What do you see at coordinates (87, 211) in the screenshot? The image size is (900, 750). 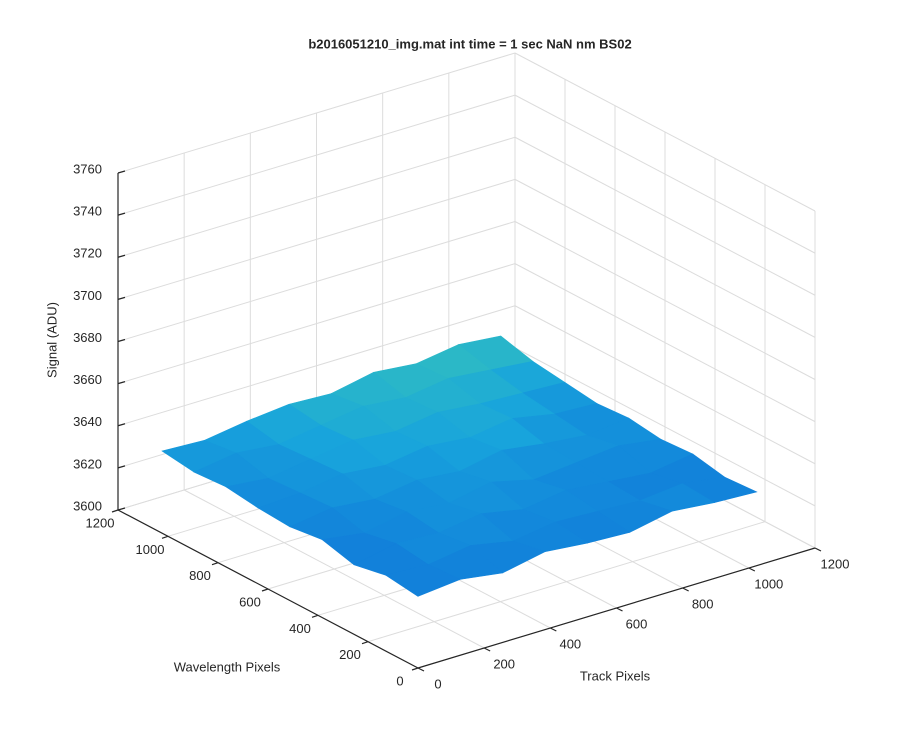 I see `z-tick-label: 3740` at bounding box center [87, 211].